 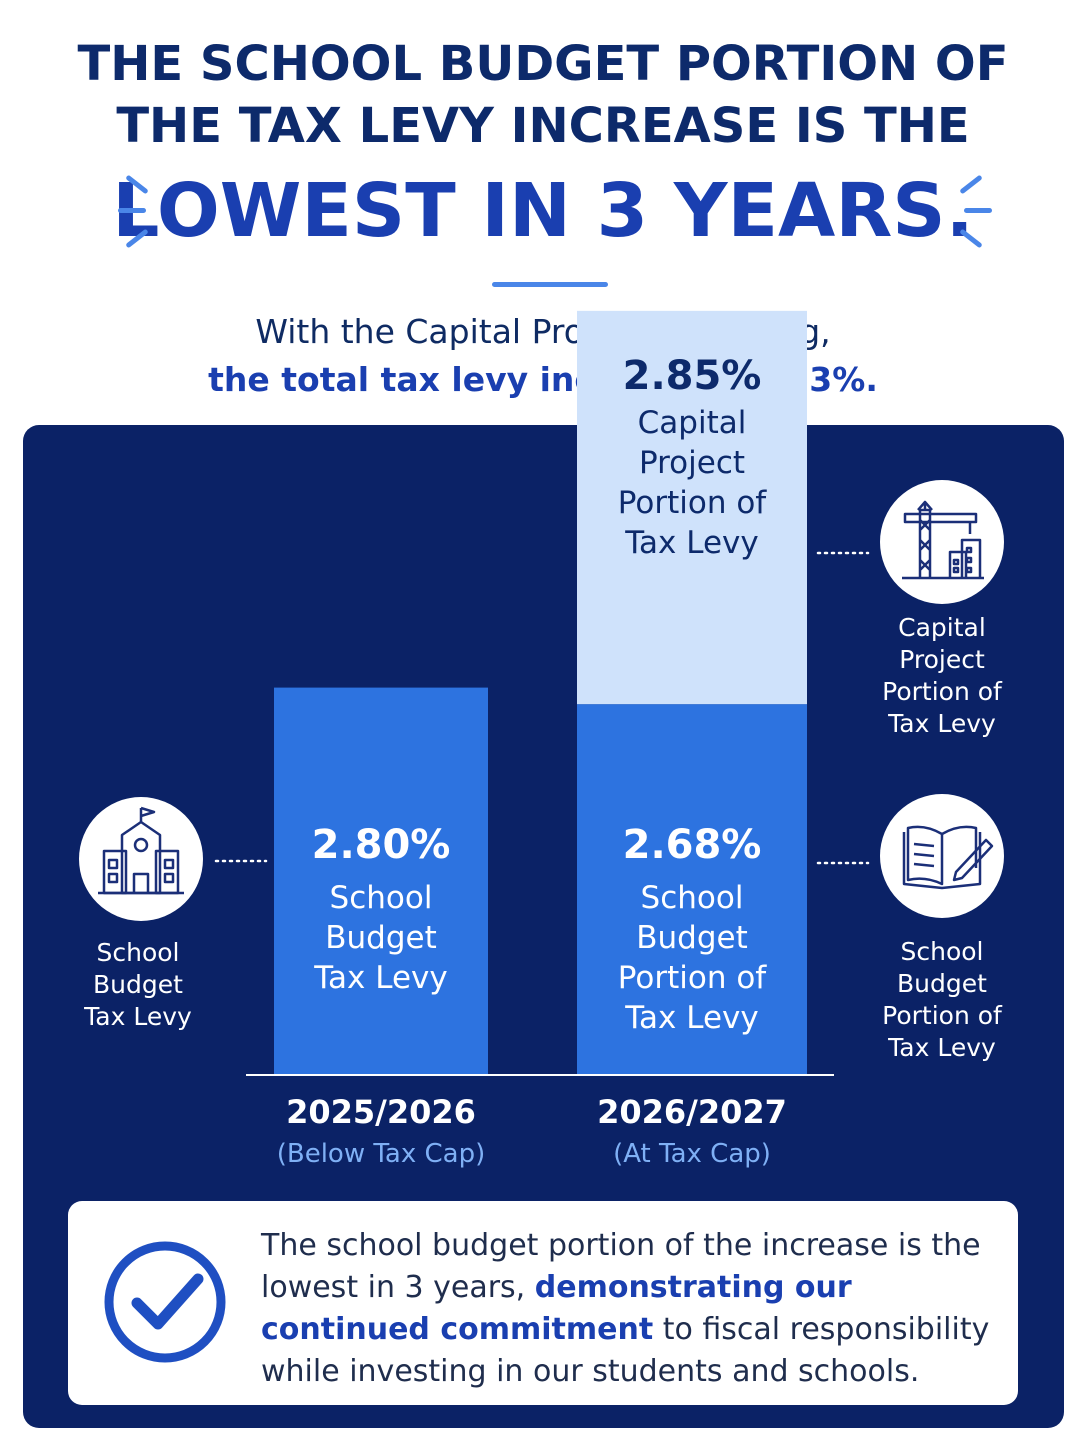 What do you see at coordinates (693, 503) in the screenshot?
I see `bar-label-capital-2-line-3: Portion of` at bounding box center [693, 503].